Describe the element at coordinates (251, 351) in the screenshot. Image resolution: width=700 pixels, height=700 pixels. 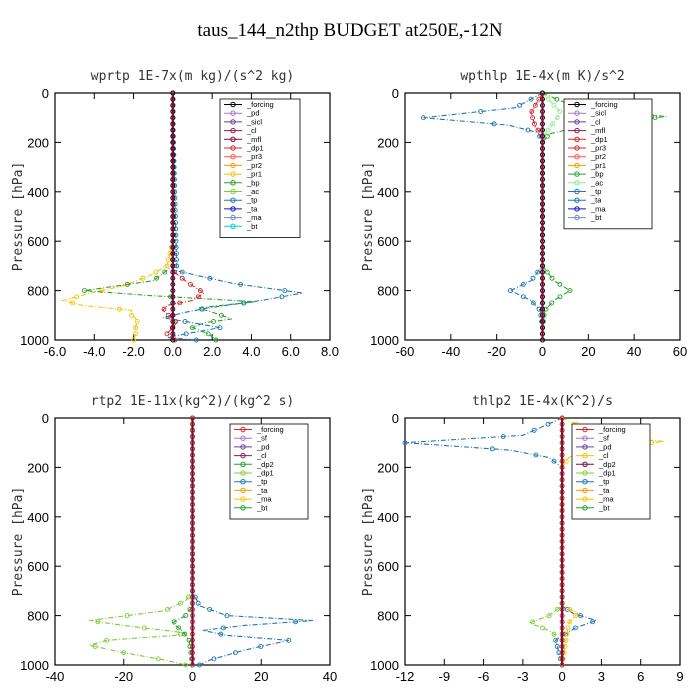
I see `x-tick-label: 4.0` at that location.